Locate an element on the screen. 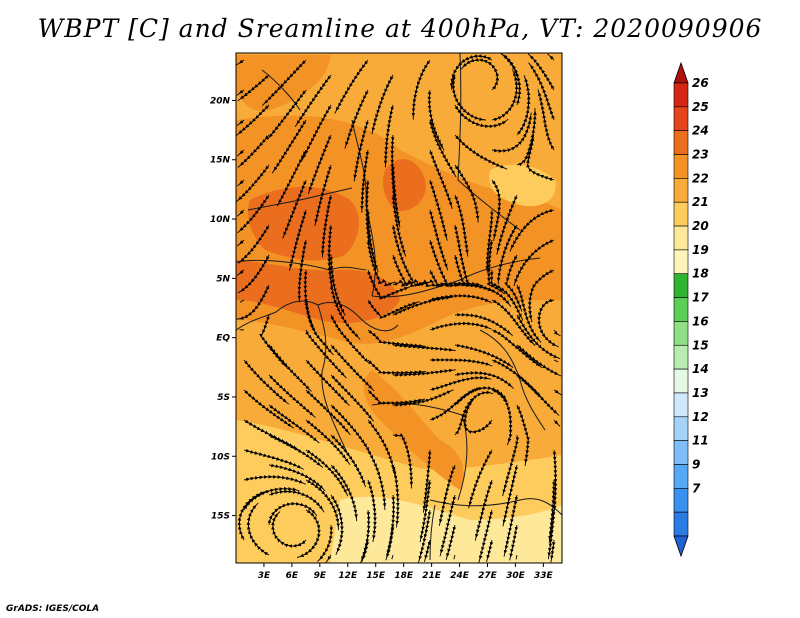 The width and height of the screenshot is (800, 618). lat-tick-label: EQ is located at coordinates (223, 339).